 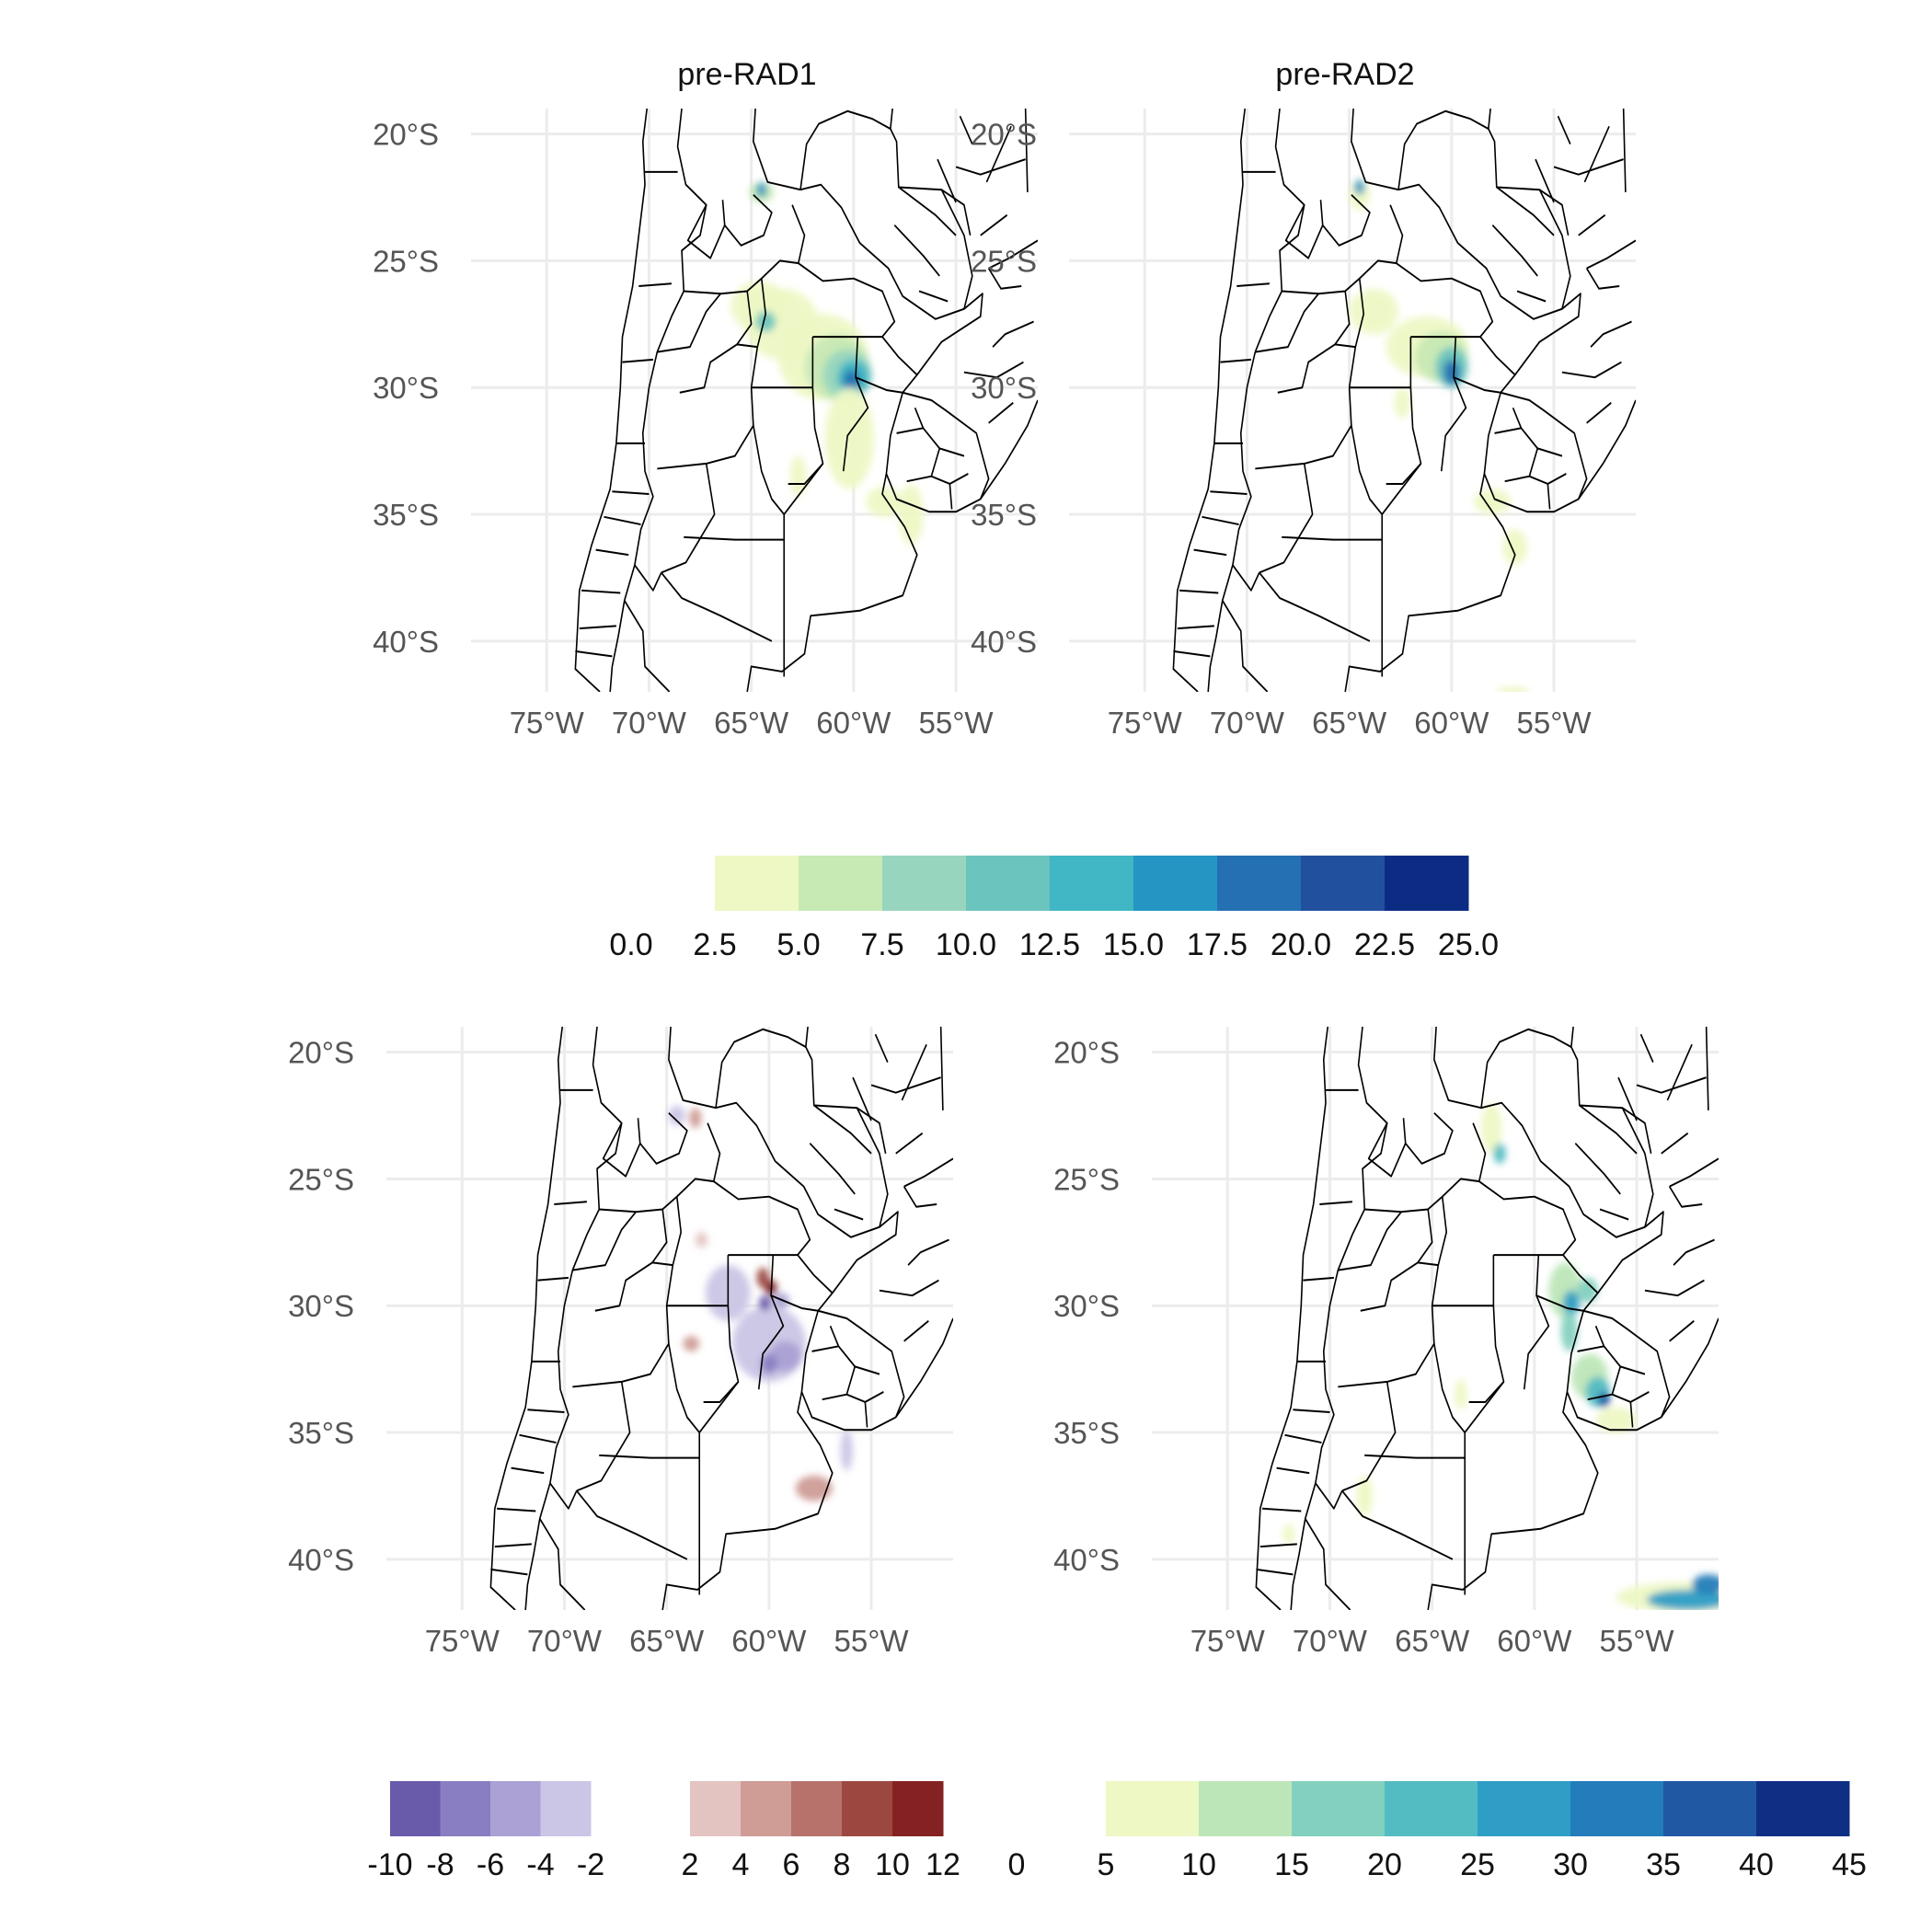 I want to click on colorbar-label: 10, so click(x=1198, y=1864).